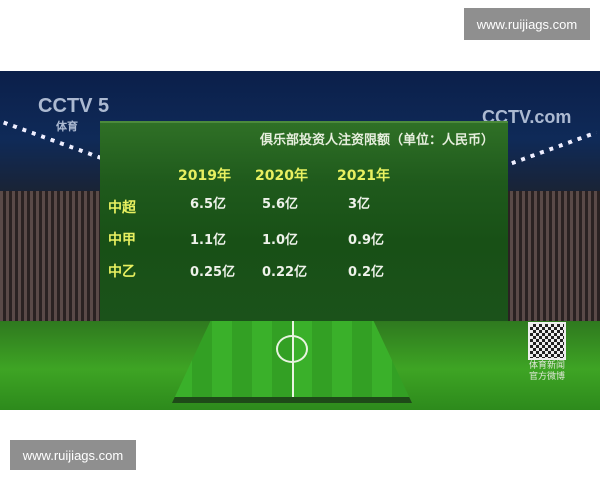 The height and width of the screenshot is (480, 600). Describe the element at coordinates (527, 24) in the screenshot. I see `watermark-top: www.ruijiags.com` at that location.